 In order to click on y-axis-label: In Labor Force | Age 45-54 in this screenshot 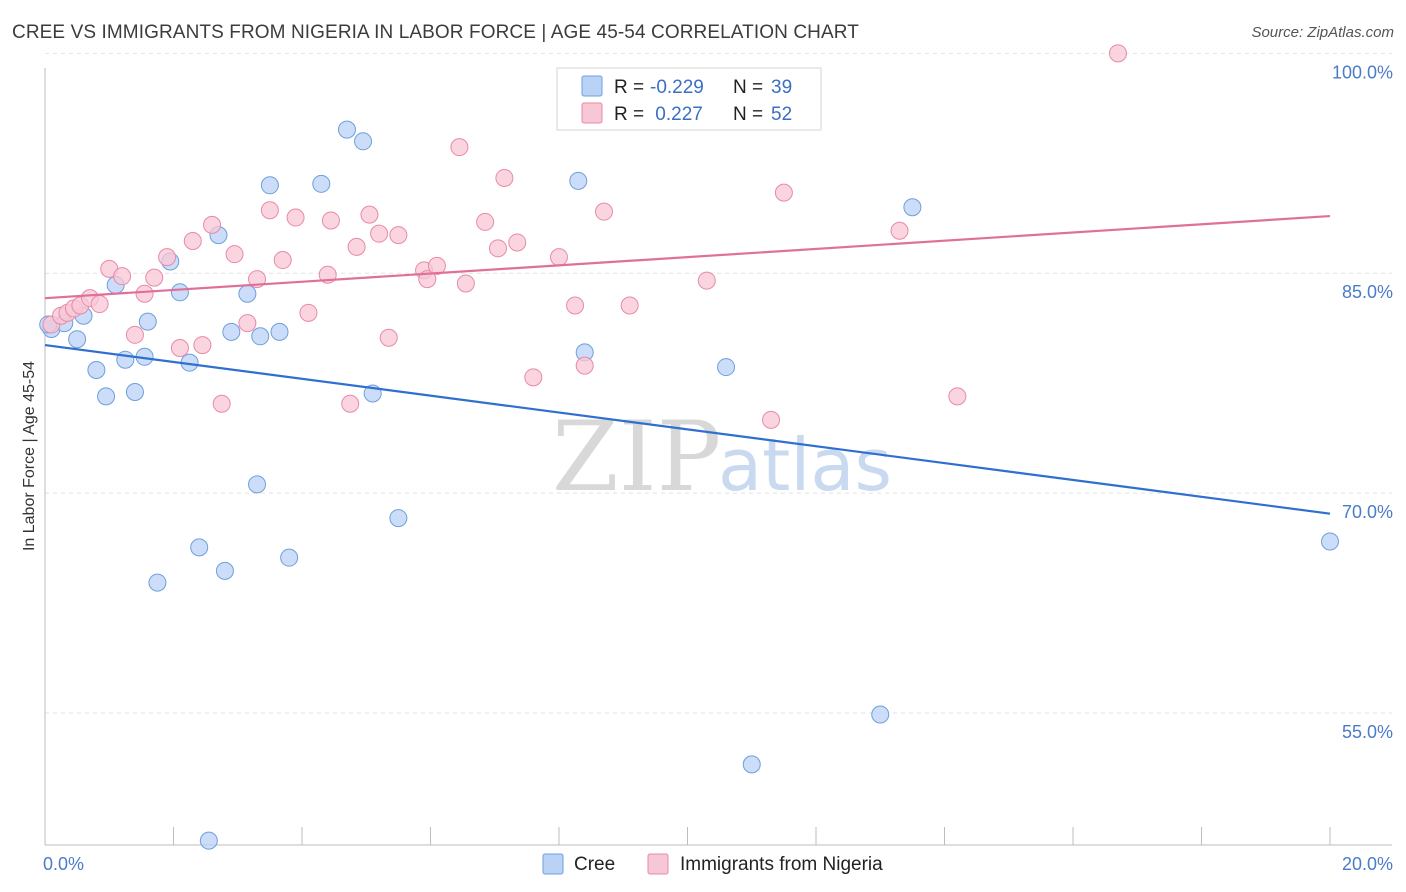, I will do `click(29, 456)`.